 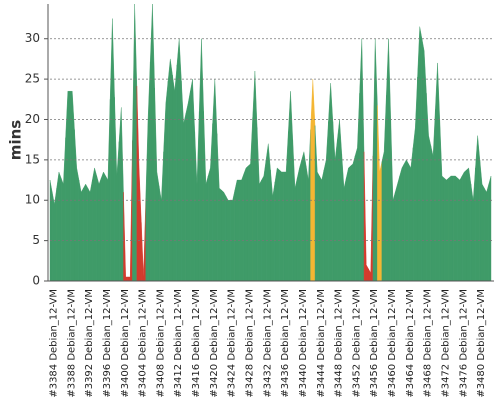 What do you see at coordinates (107, 343) in the screenshot?
I see `x-tick-label: #3396 Debian_12-VM` at bounding box center [107, 343].